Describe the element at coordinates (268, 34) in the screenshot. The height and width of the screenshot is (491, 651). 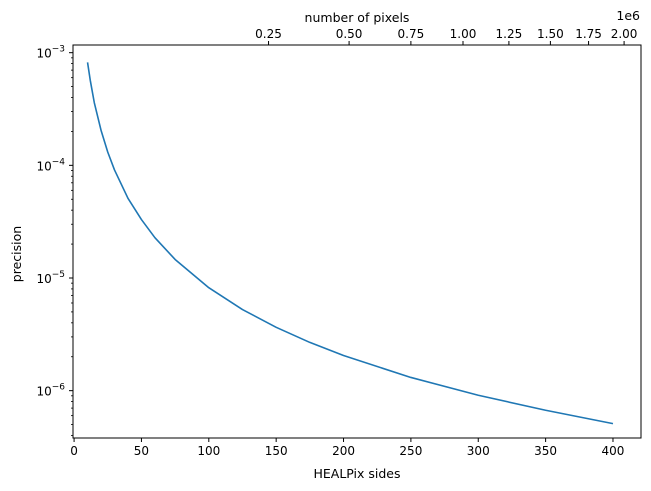
I see `top-x-tick-label: 0.25` at that location.